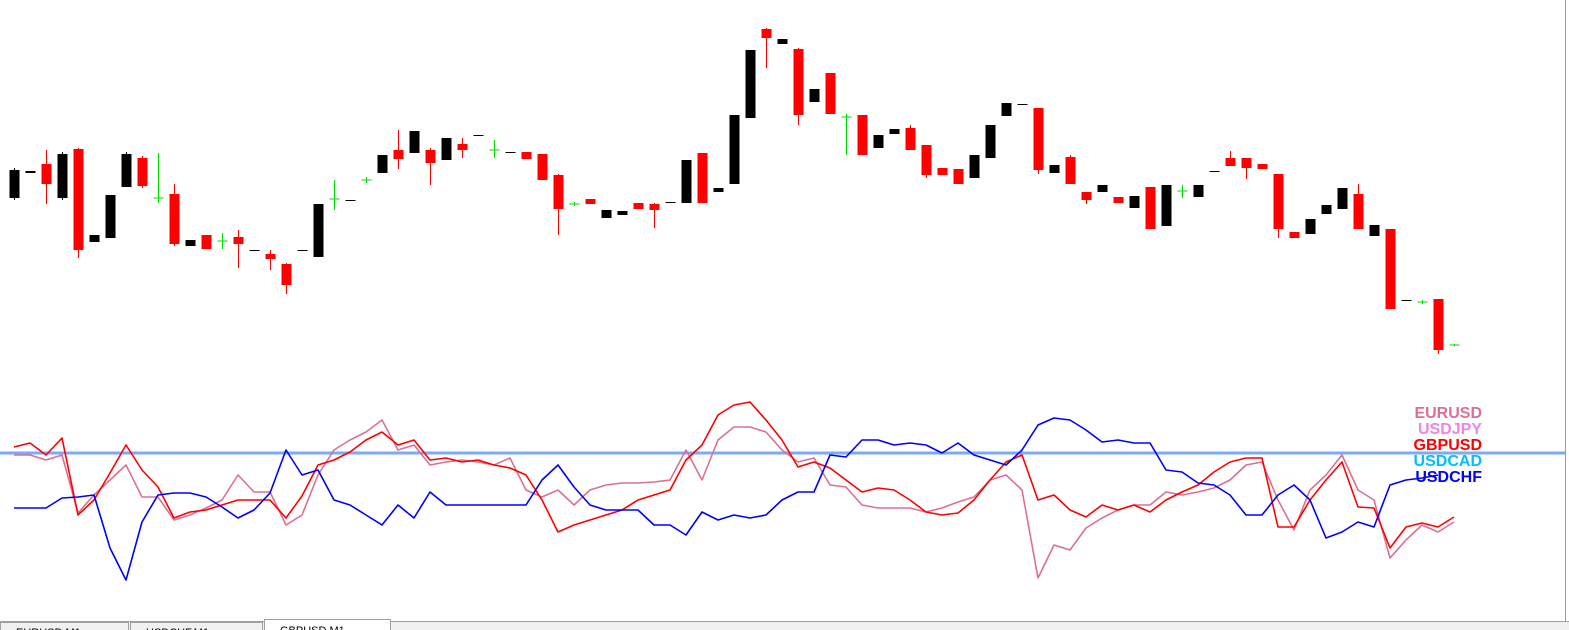 The height and width of the screenshot is (630, 1569). What do you see at coordinates (177, 628) in the screenshot?
I see `chart-tab-label: USDCHF,M1` at bounding box center [177, 628].